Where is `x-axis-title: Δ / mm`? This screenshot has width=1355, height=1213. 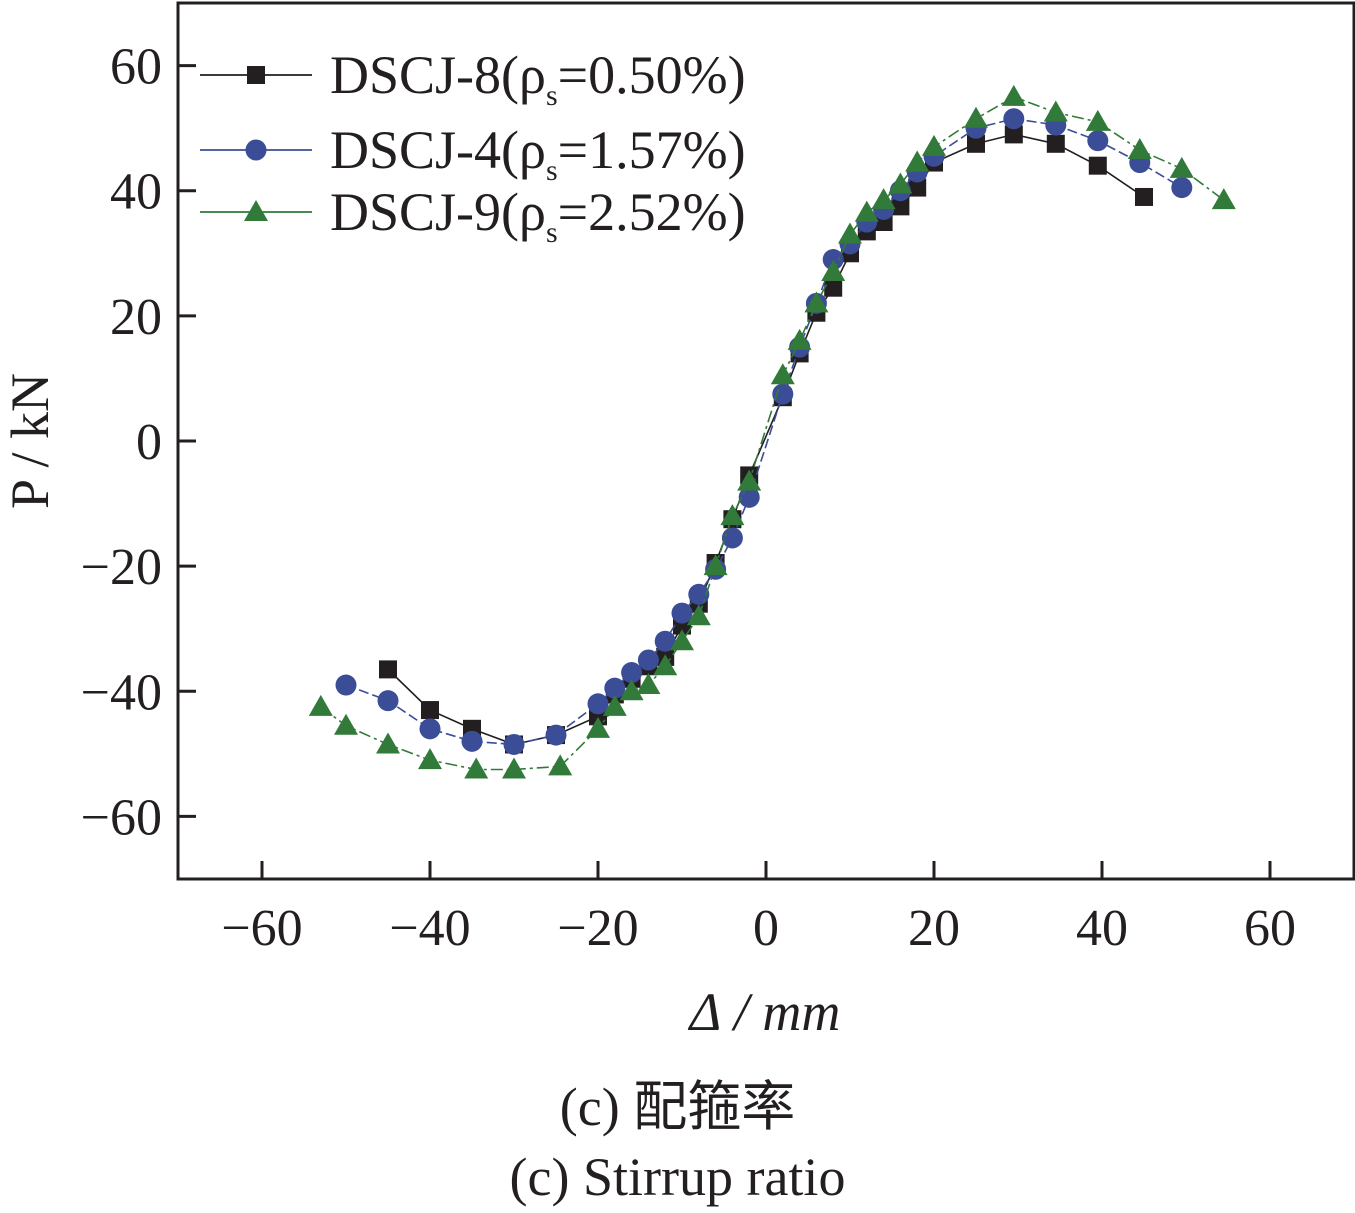 x-axis-title: Δ / mm is located at coordinates (764, 1012).